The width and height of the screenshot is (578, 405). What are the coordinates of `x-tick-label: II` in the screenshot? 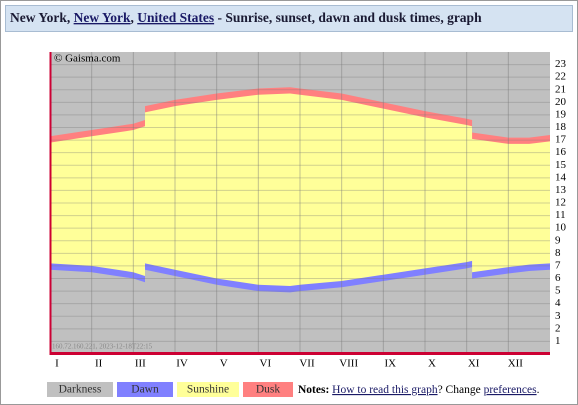 It's located at (99, 364).